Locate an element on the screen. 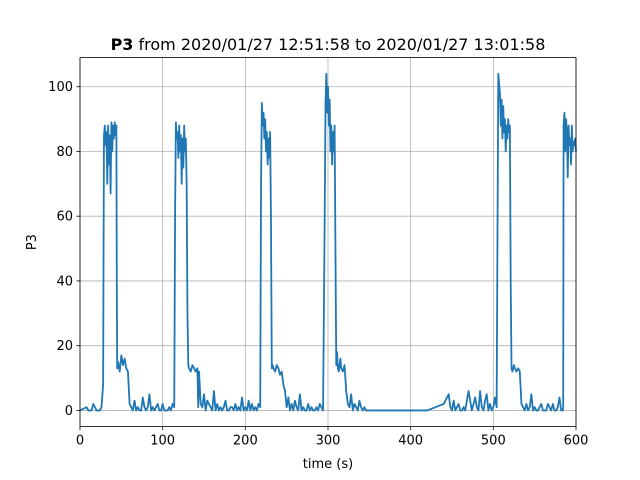  y-tick-label: 60 is located at coordinates (64, 217).